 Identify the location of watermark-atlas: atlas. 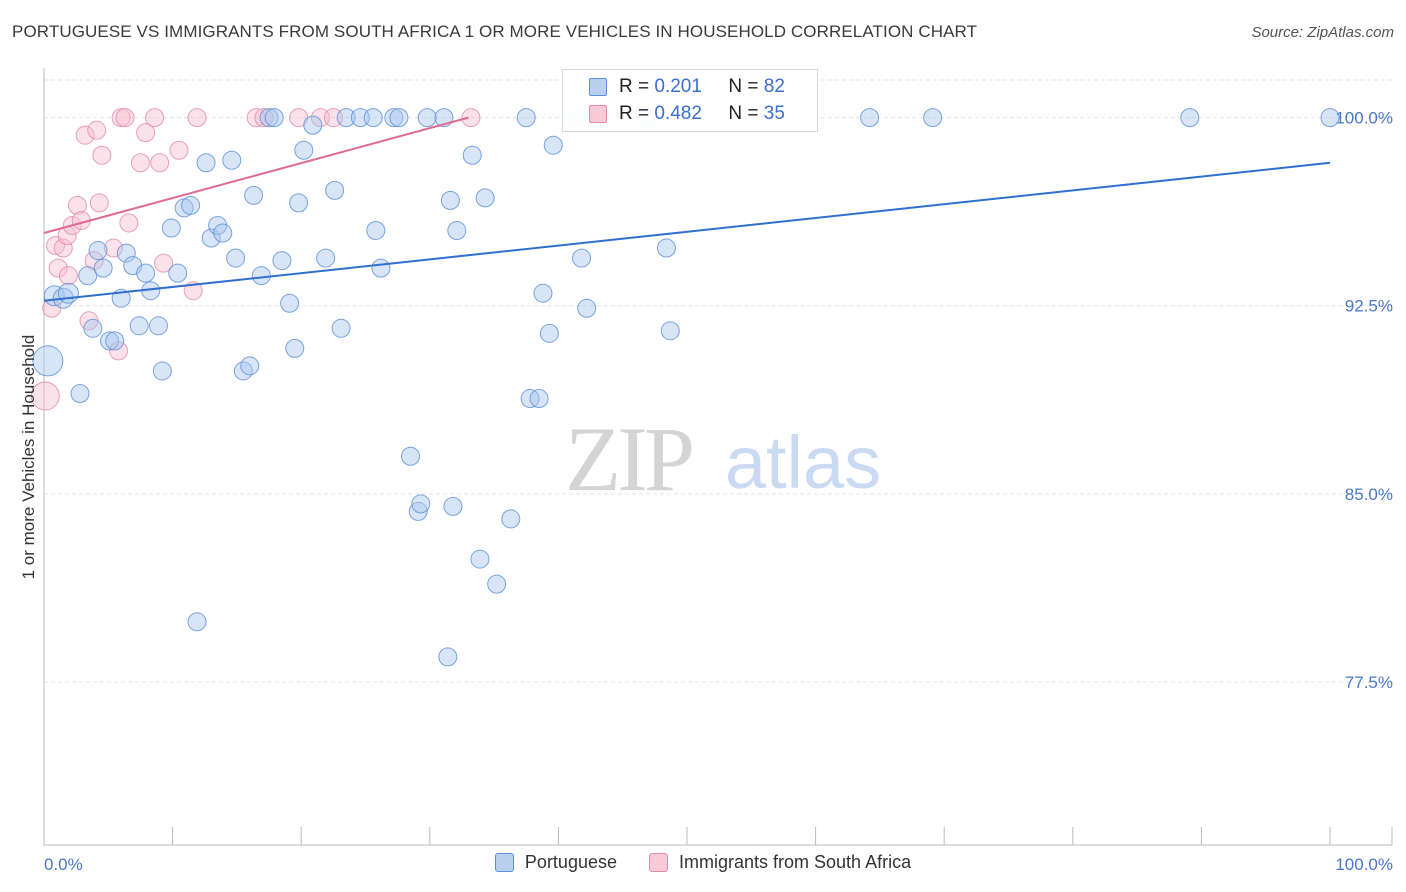
(803, 462).